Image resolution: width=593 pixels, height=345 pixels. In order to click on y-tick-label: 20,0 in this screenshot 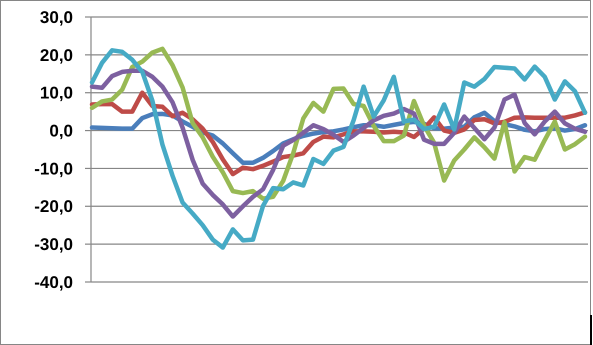, I will do `click(56, 55)`.